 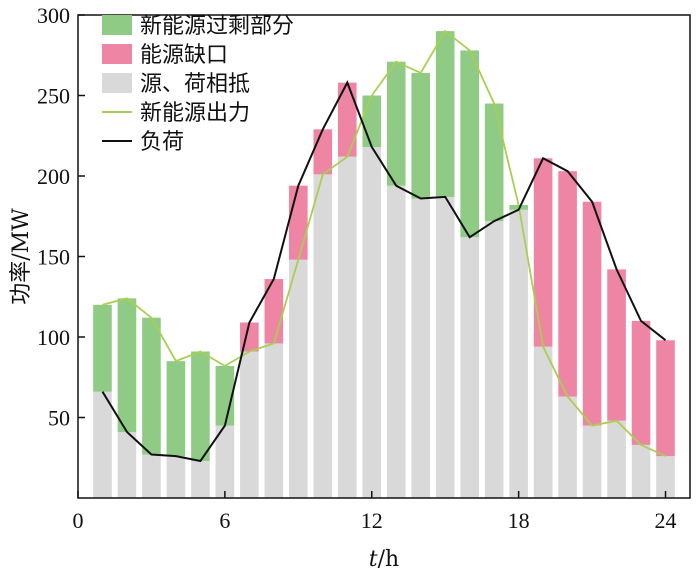 What do you see at coordinates (373, 559) in the screenshot?
I see `x-axis-label-var: t` at bounding box center [373, 559].